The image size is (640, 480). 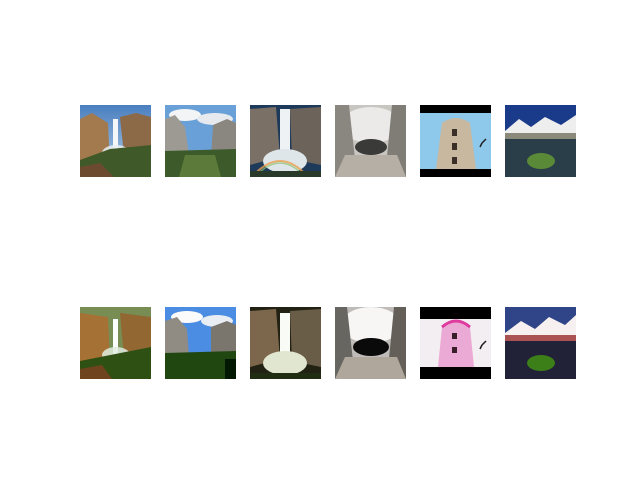 What do you see at coordinates (455, 141) in the screenshot?
I see `thumbnail-round-tower` at bounding box center [455, 141].